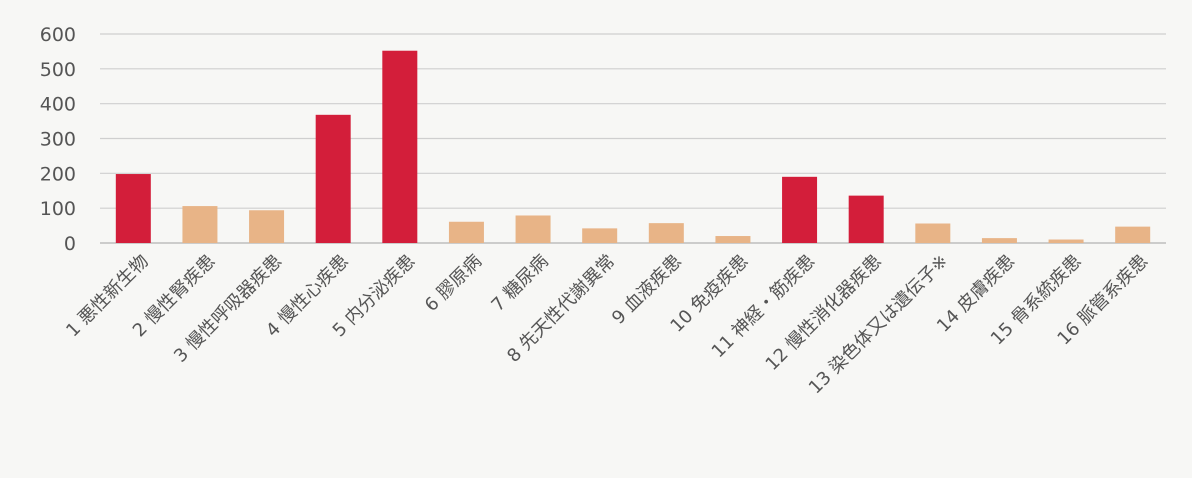 The width and height of the screenshot is (1192, 478). What do you see at coordinates (824, 313) in the screenshot?
I see `x-tick-label: 12 慢性消化器疾患` at bounding box center [824, 313].